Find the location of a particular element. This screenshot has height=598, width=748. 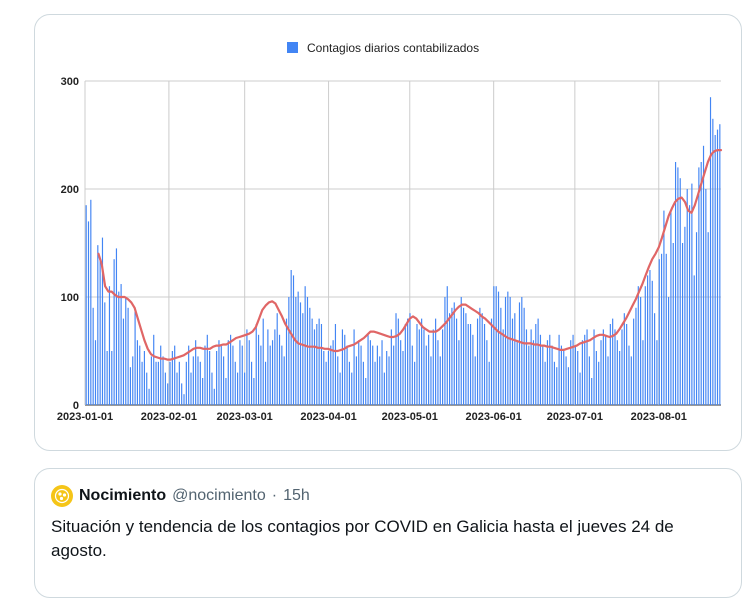

chart-legend: Contagios diarios contabilizados is located at coordinates (383, 48).